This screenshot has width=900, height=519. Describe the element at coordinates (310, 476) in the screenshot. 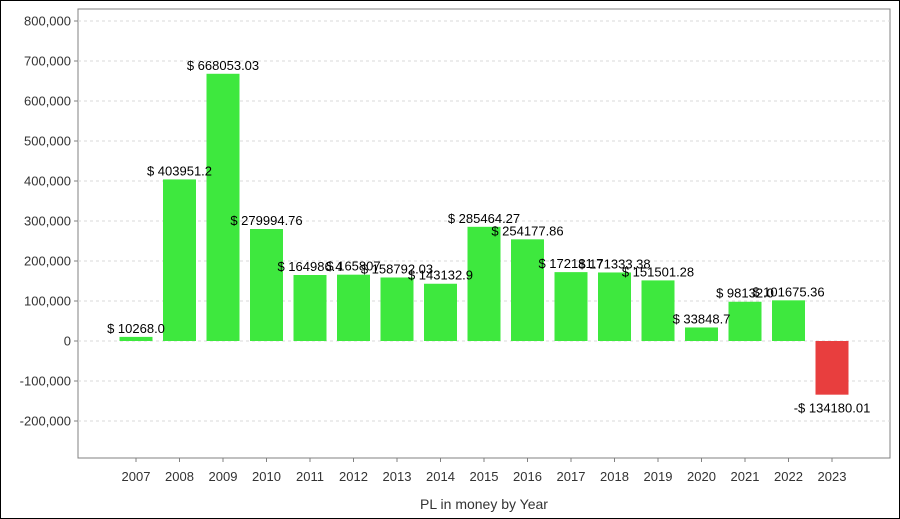

I see `x-tick-label: 2011` at that location.